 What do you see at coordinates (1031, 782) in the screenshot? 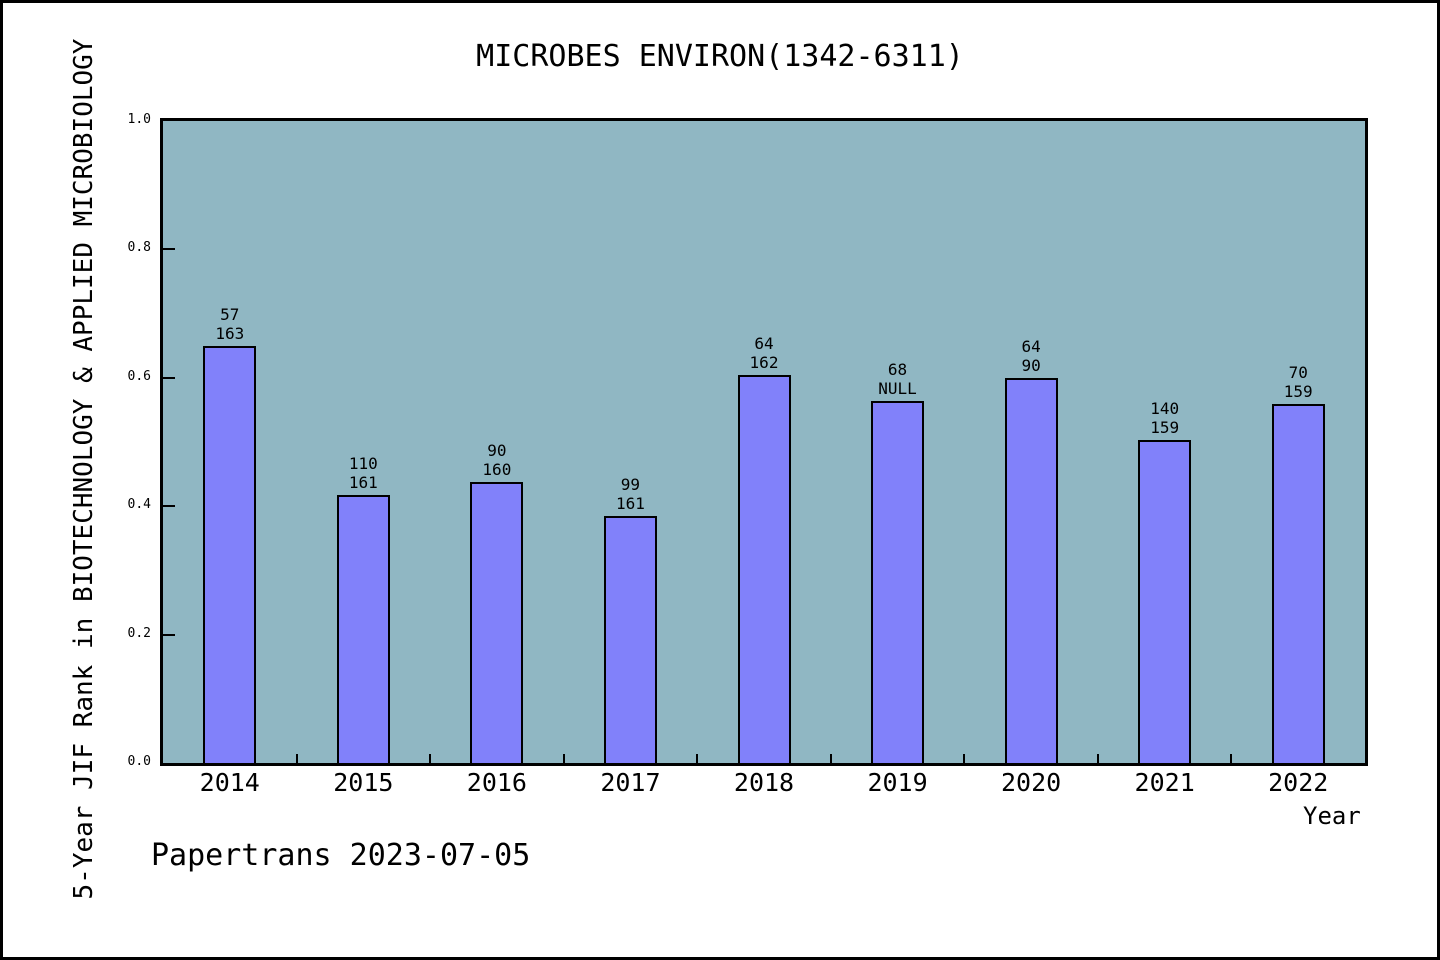
I see `x-tick-label-2020: 2020` at bounding box center [1031, 782].